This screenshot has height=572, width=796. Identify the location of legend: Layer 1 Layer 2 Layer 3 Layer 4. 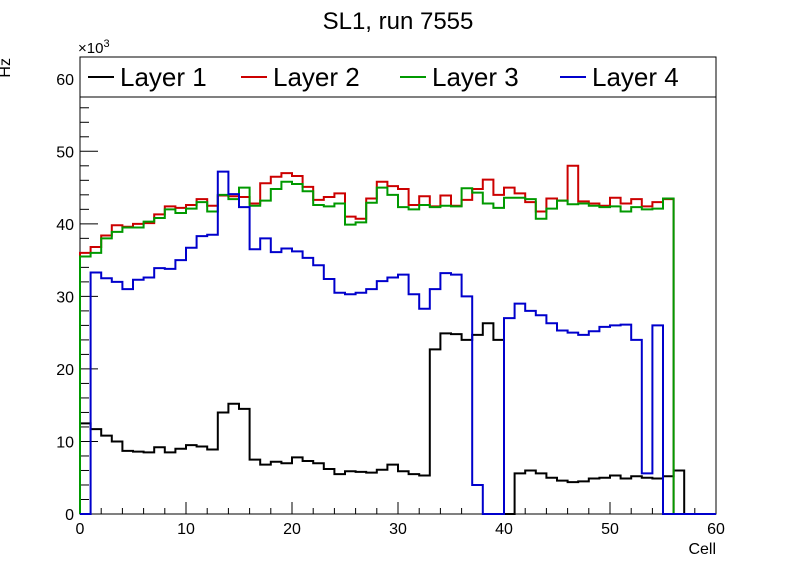
(398, 77).